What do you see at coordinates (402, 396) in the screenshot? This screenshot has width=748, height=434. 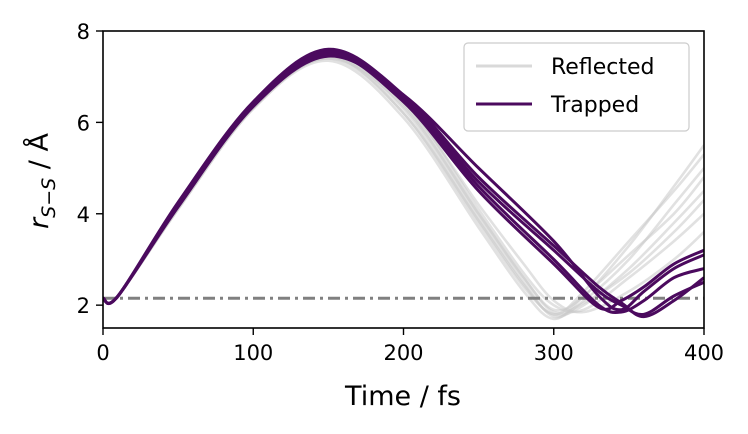 I see `x-axis-label: Time / fs` at bounding box center [402, 396].